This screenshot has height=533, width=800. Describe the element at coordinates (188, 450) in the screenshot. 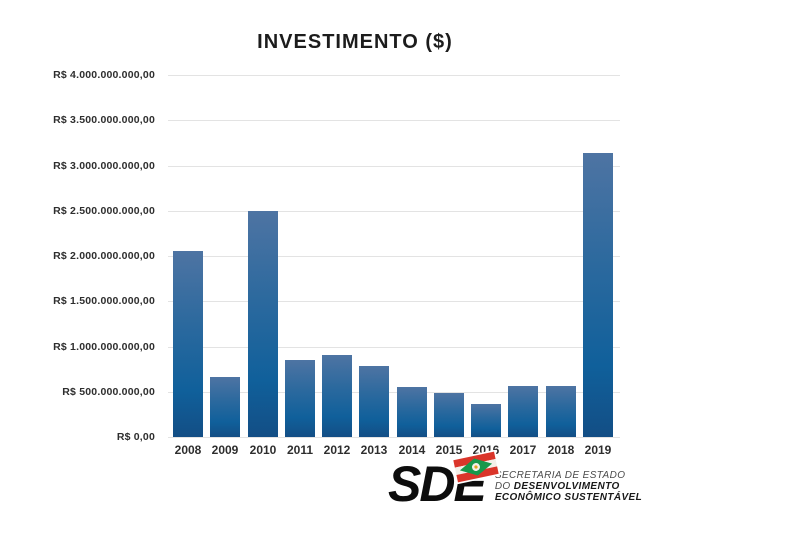

I see `x-tick-label-2008: 2008` at that location.